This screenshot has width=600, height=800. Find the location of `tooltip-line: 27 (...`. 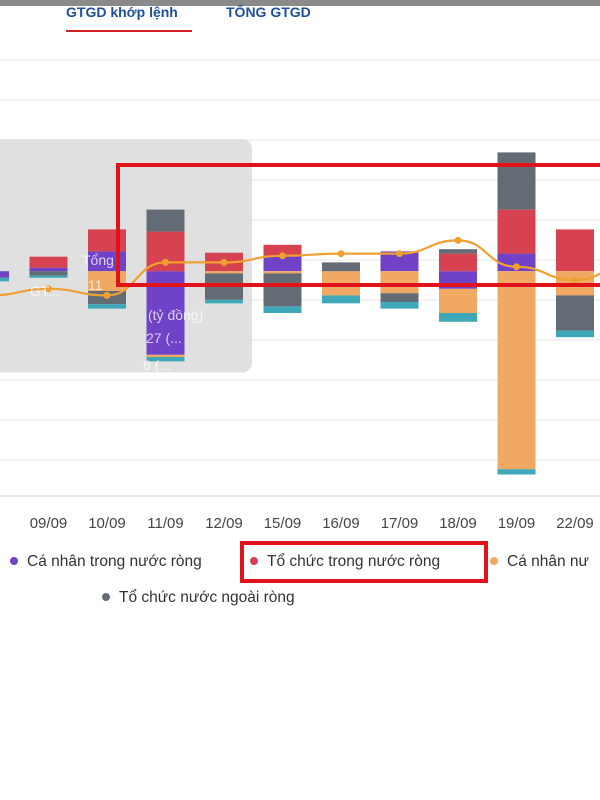

tooltip-line: 27 (... is located at coordinates (164, 338).